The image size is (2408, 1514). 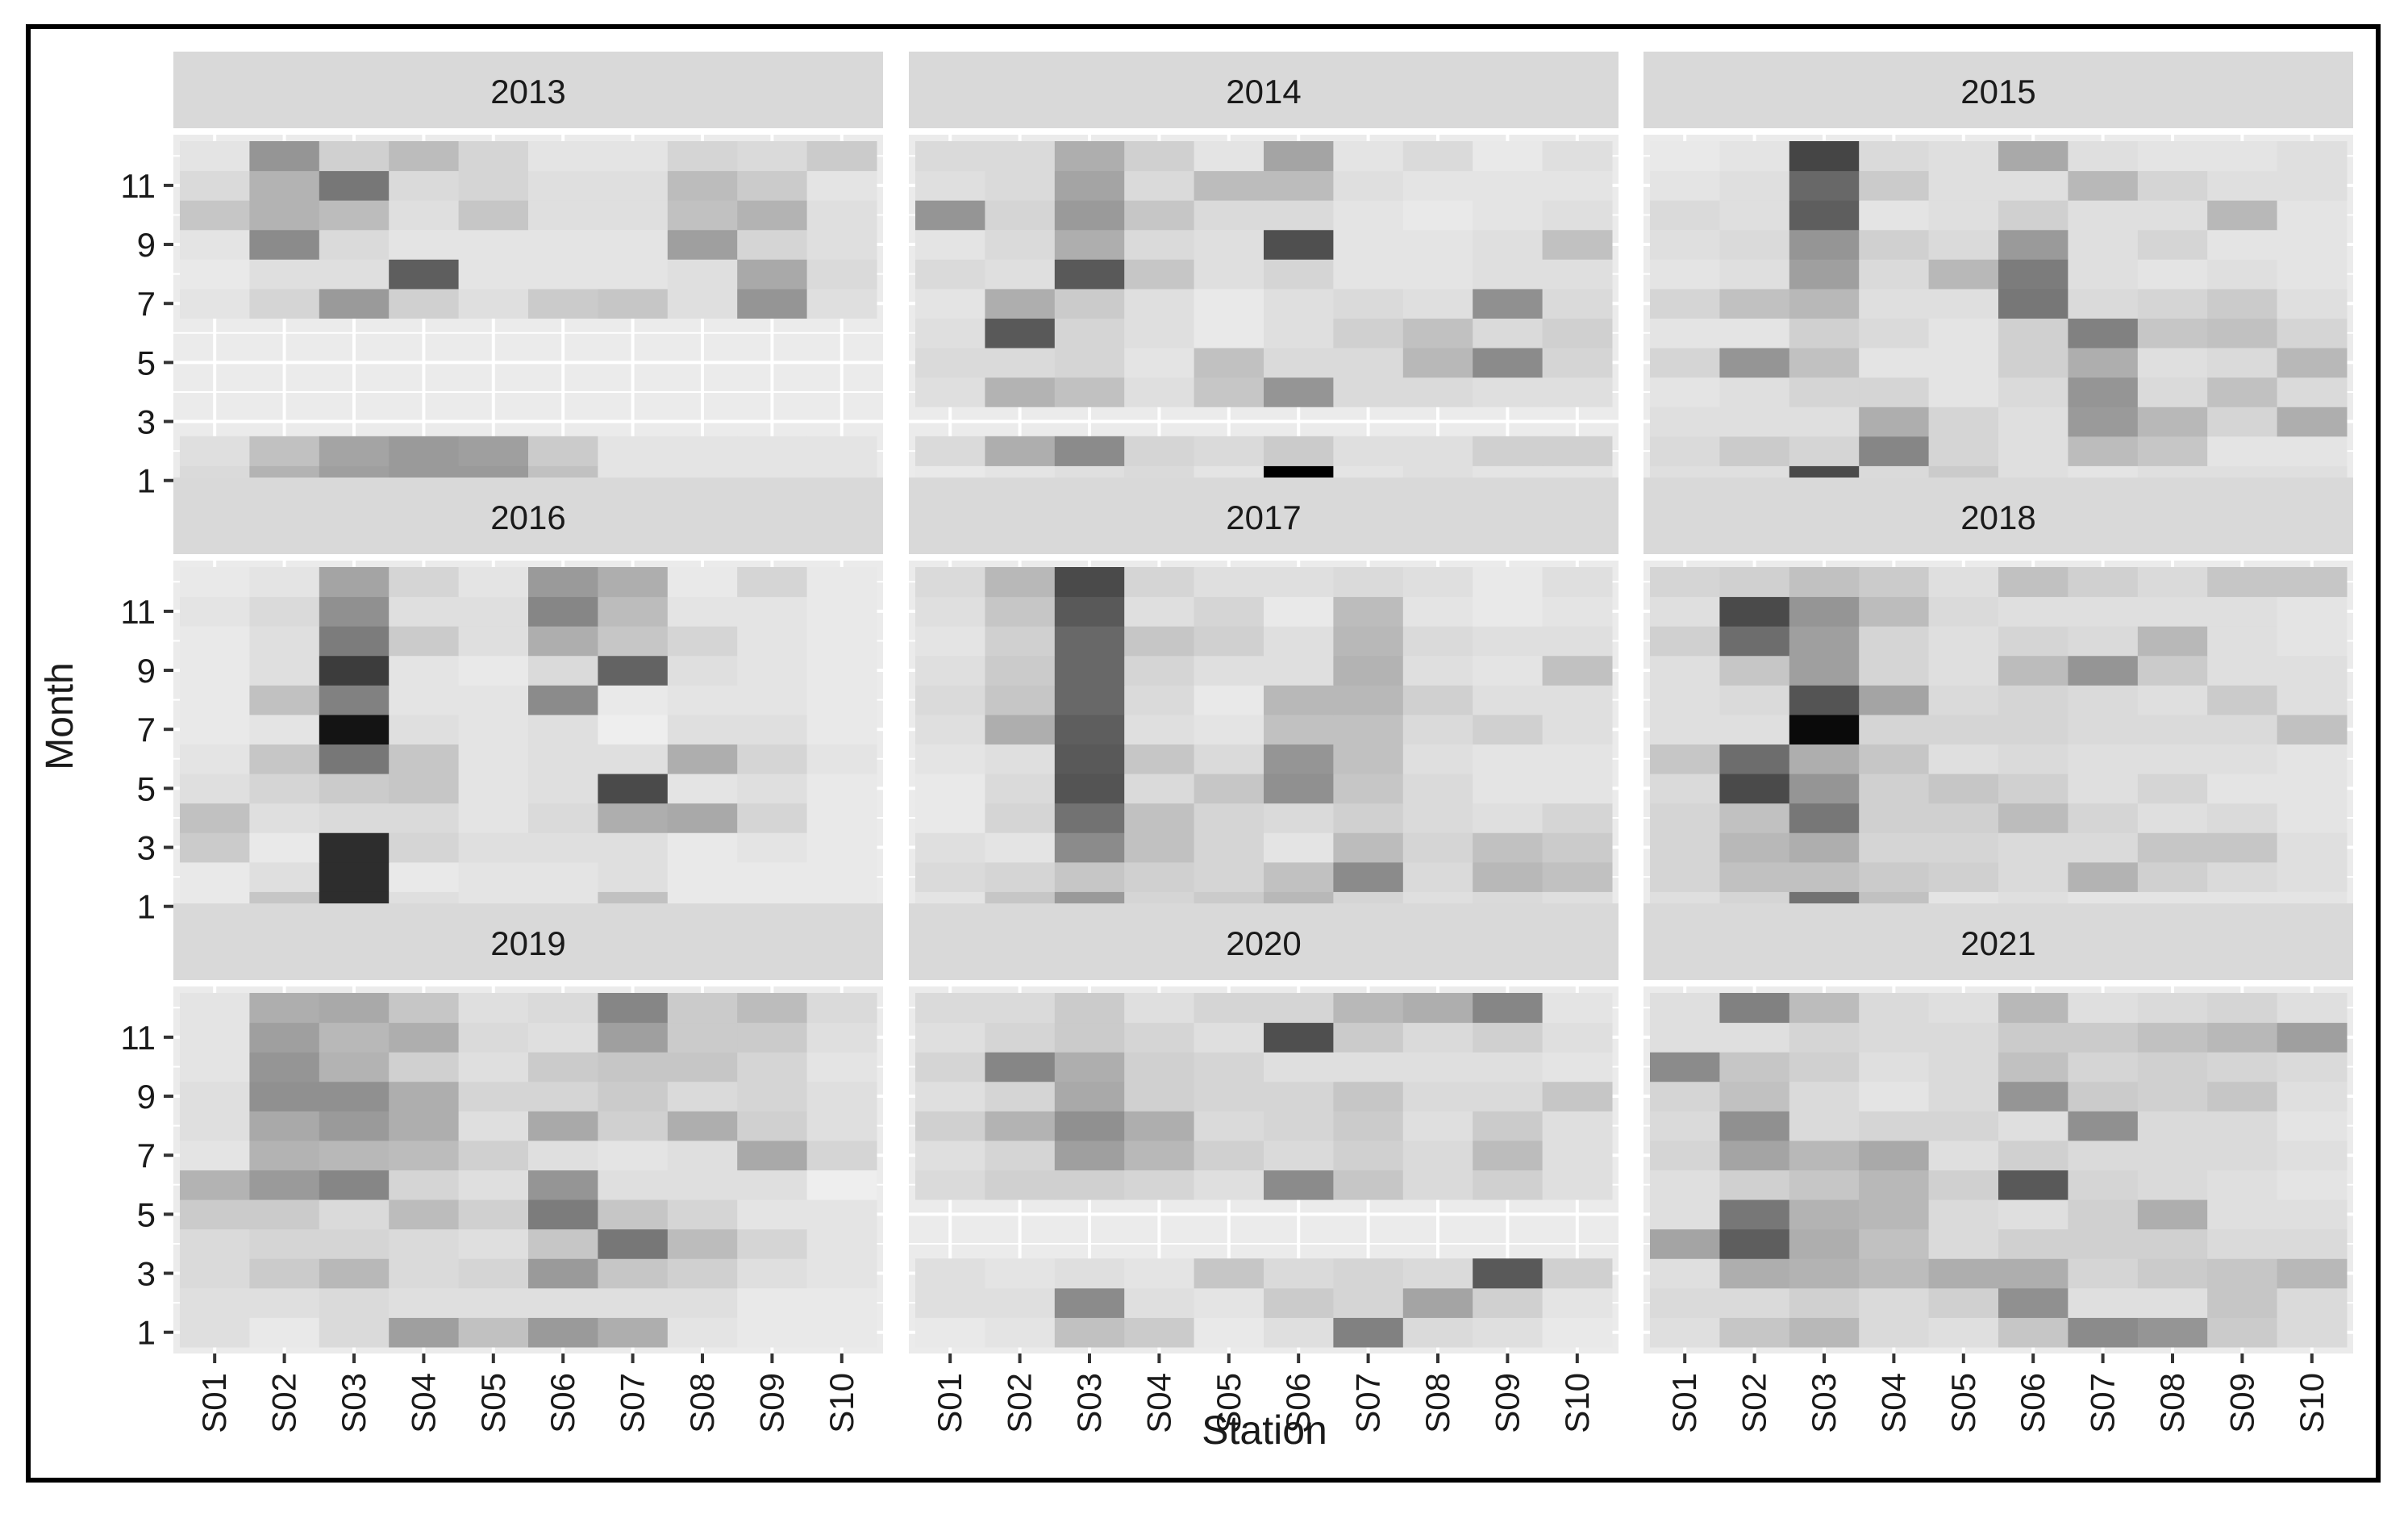 What do you see at coordinates (214, 1403) in the screenshot?
I see `x-tick-label: S01` at bounding box center [214, 1403].